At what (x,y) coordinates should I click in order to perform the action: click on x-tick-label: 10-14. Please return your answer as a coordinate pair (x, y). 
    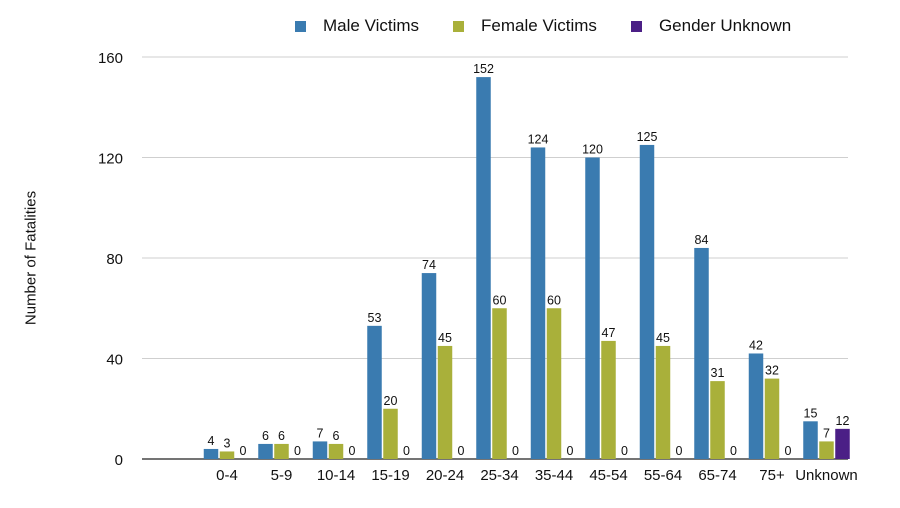
    Looking at the image, I should click on (336, 475).